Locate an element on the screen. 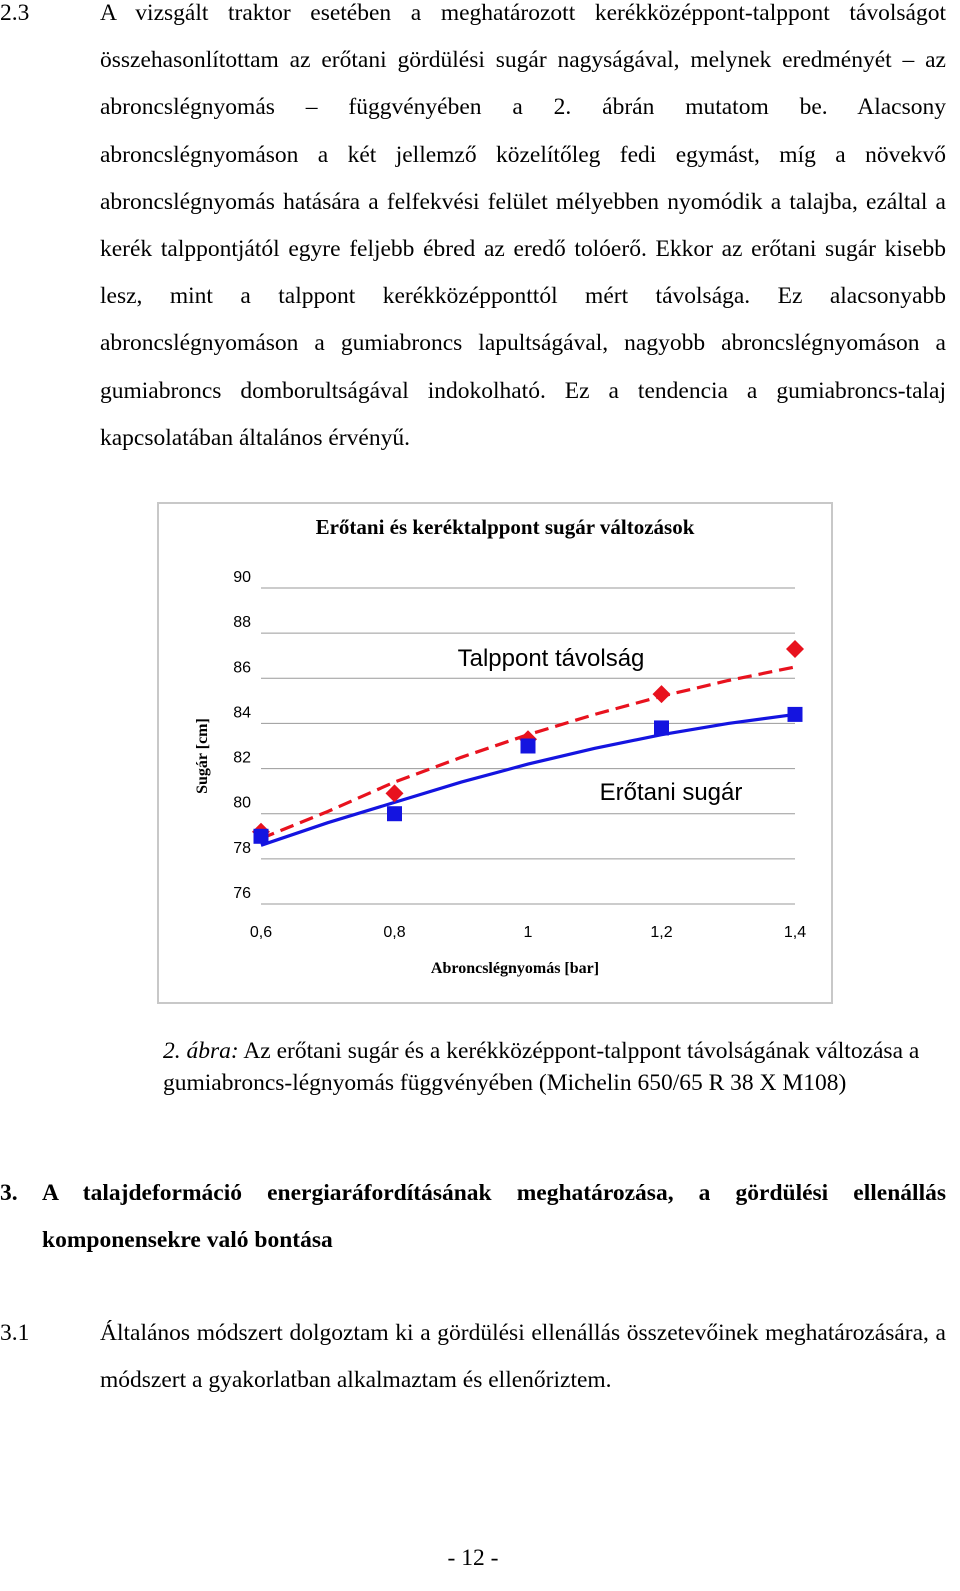 This screenshot has height=1591, width=960. x-tick-labels: 0,6 0,8 1 1,2 1,4 is located at coordinates (528, 932).